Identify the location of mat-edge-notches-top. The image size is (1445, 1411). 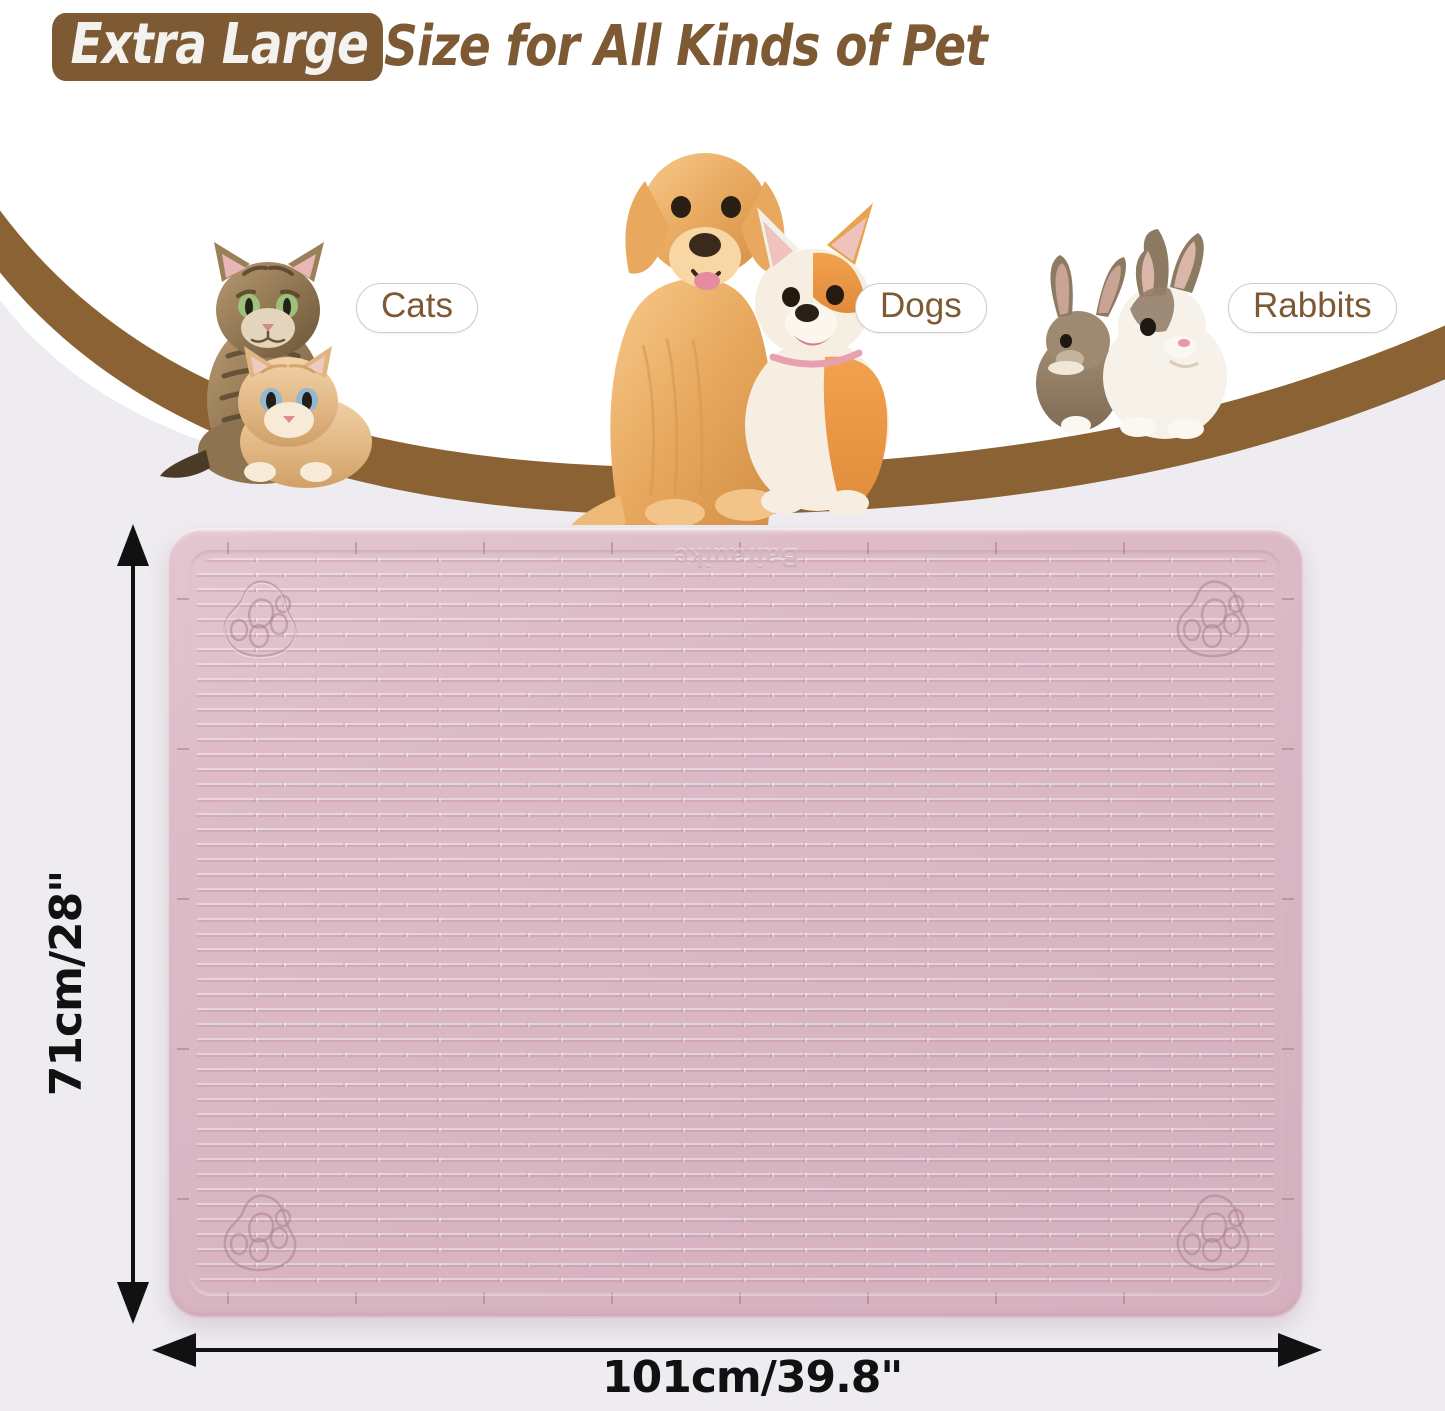
(735, 548).